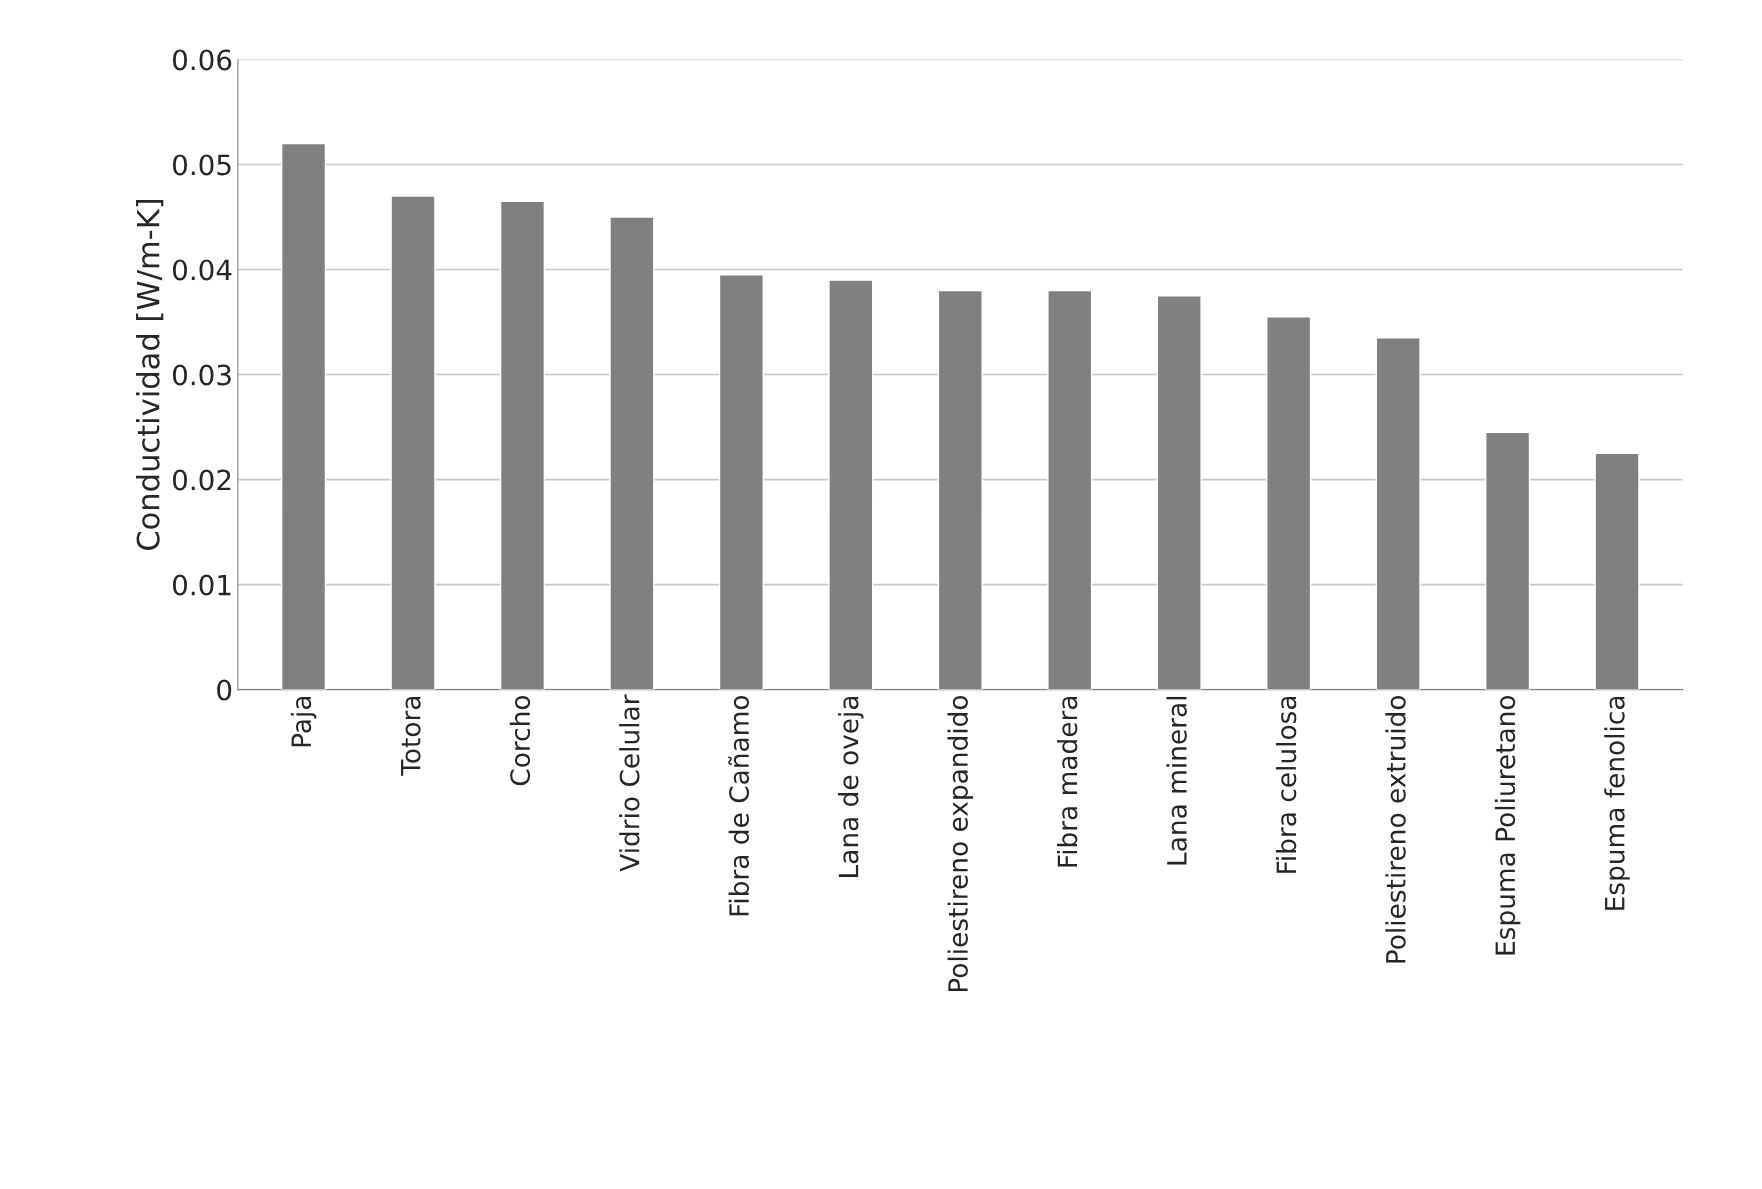 The image size is (1762, 1189). I want to click on y-axis-title: Conductividad [W/m-K], so click(150, 375).